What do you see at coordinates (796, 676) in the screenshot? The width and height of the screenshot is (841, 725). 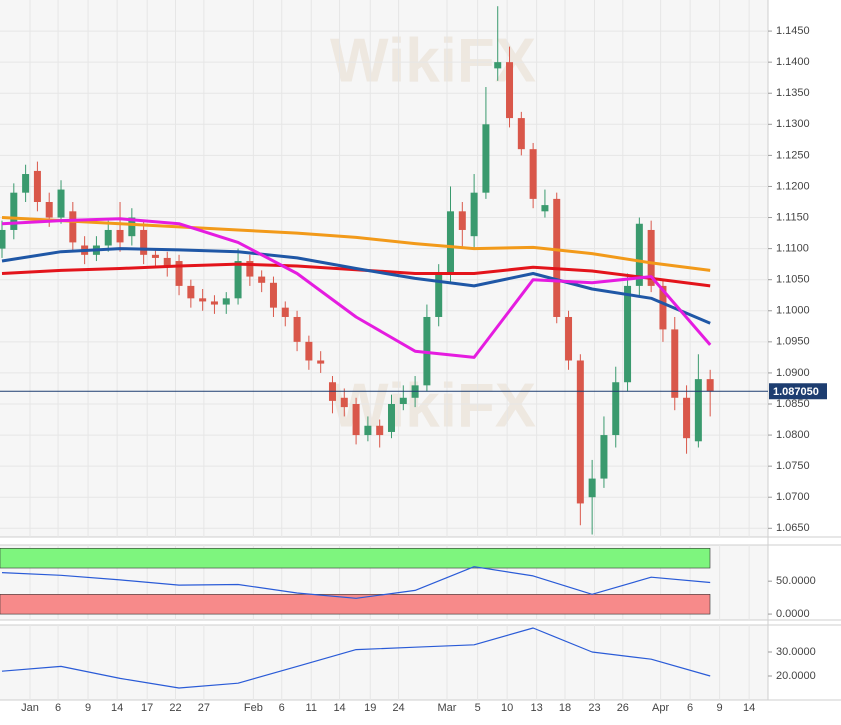 I see `y-tick-label: 20.0000` at bounding box center [796, 676].